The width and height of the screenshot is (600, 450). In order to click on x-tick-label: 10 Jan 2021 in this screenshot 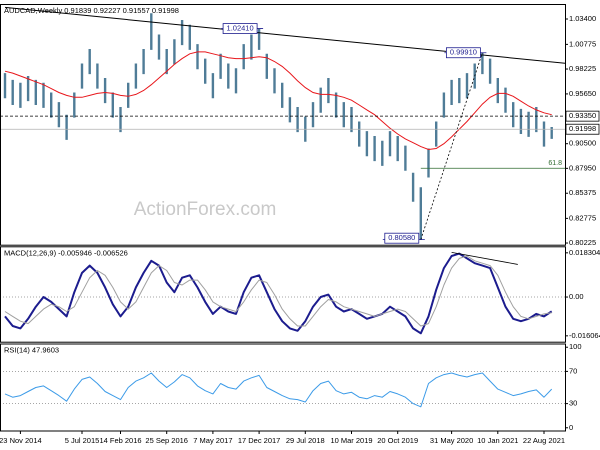, I will do `click(497, 440)`.